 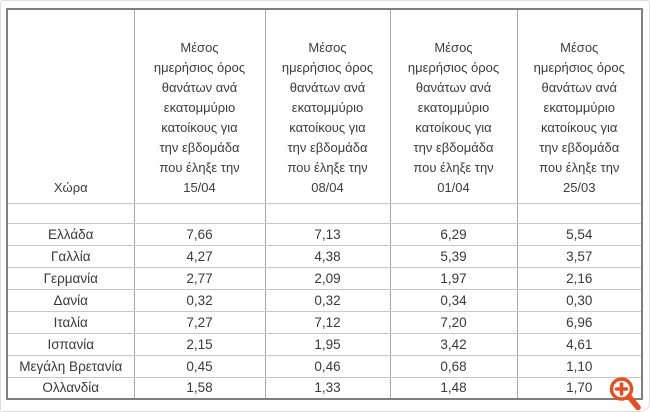 I want to click on value-cell: 7,12, so click(x=327, y=322).